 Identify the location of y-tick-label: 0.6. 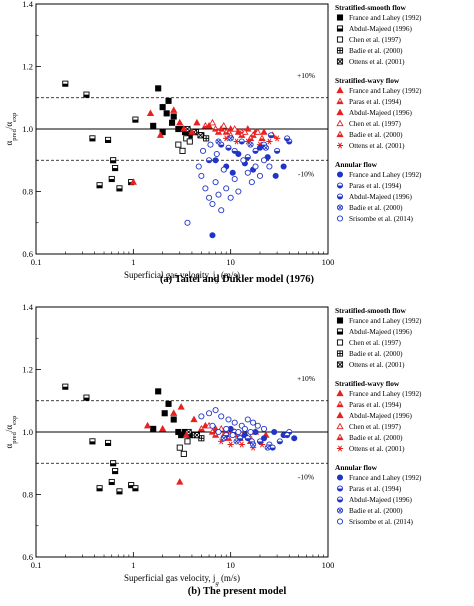
(27, 254).